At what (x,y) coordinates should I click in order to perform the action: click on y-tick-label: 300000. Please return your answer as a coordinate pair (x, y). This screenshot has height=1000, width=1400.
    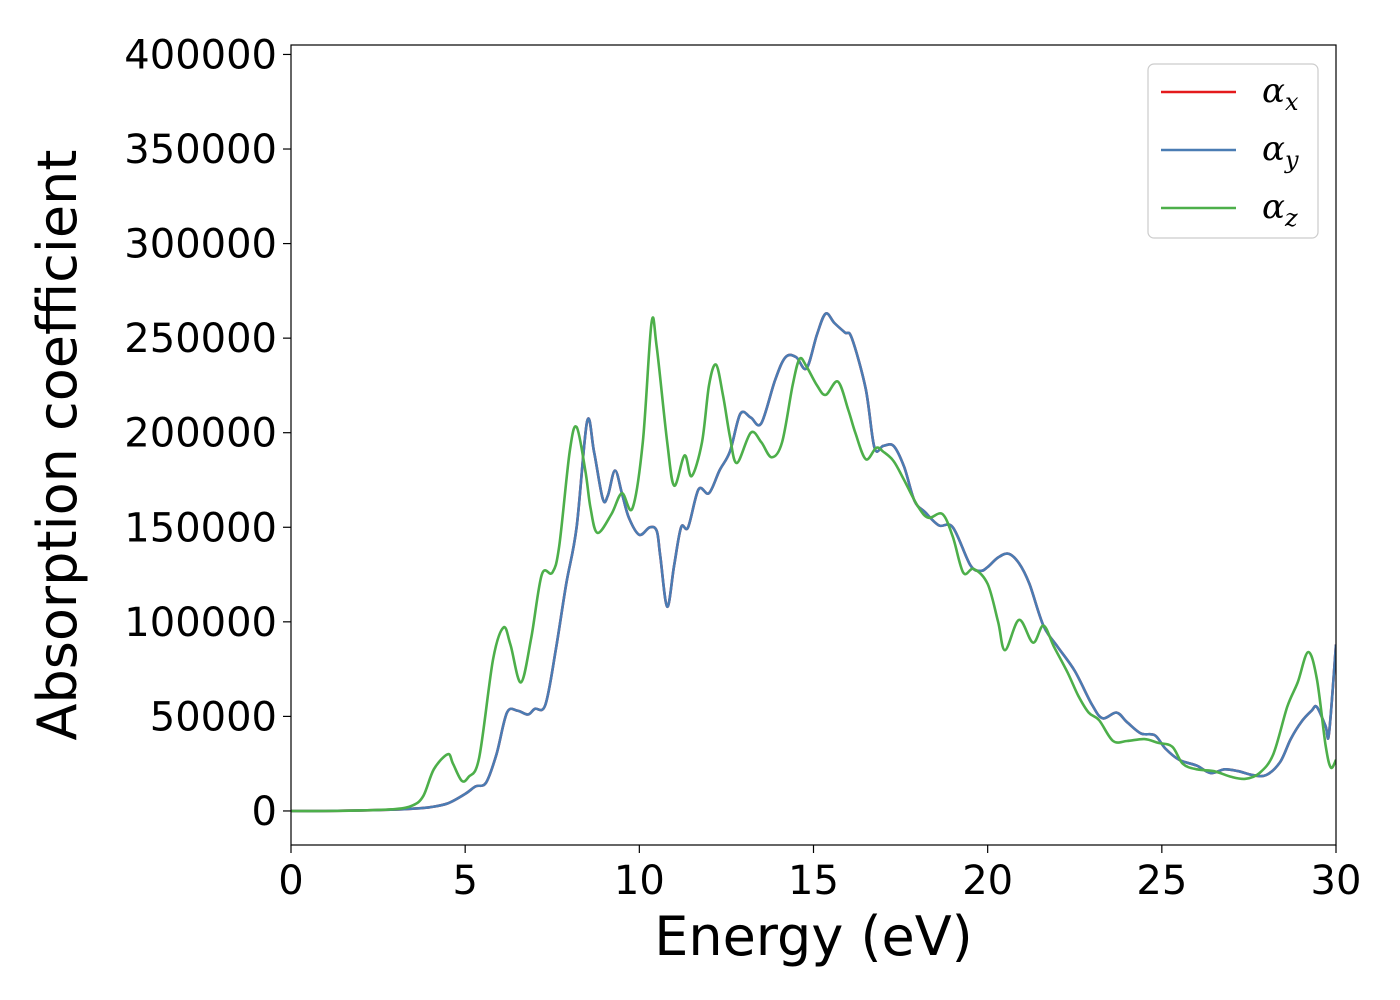
    Looking at the image, I should click on (200, 245).